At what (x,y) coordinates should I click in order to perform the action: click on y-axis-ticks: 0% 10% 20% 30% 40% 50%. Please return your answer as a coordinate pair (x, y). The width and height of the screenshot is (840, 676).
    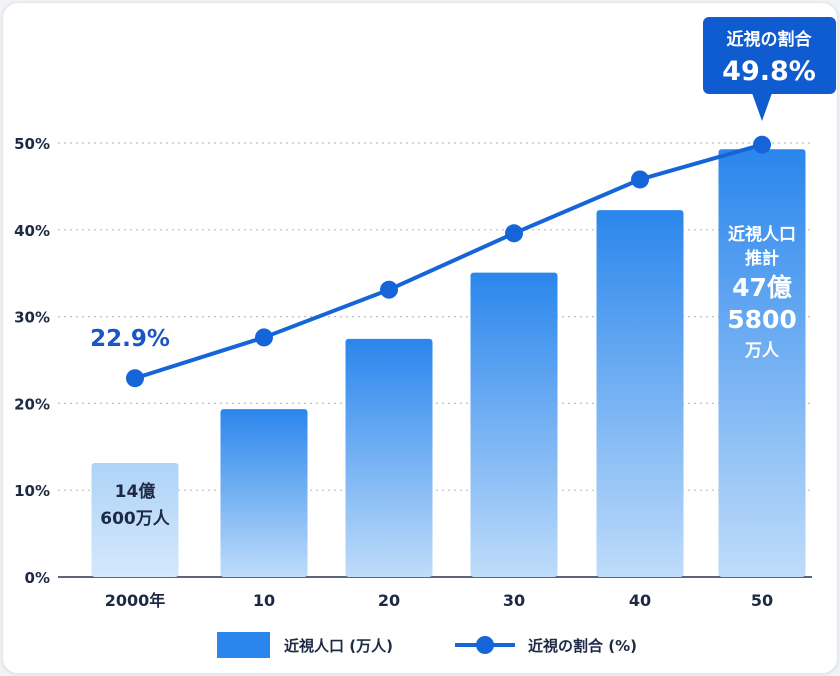
    Looking at the image, I should click on (32, 361).